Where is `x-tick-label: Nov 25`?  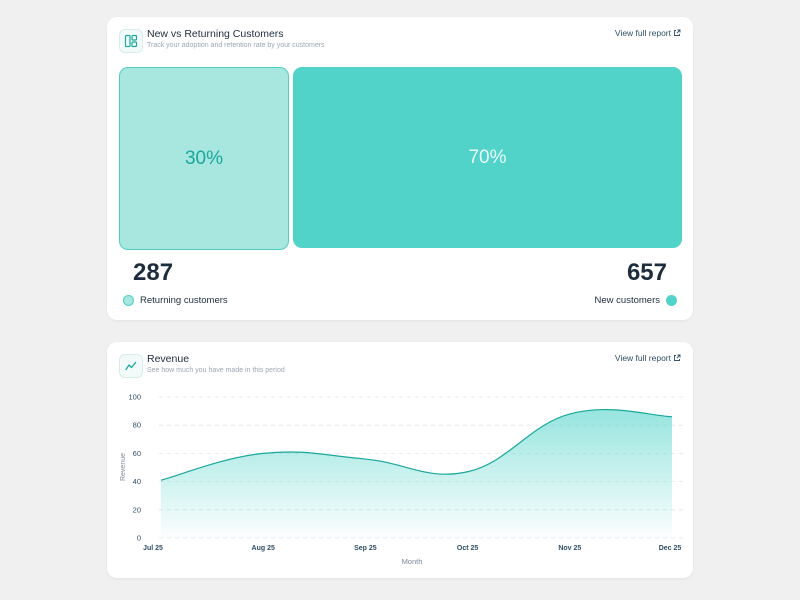
x-tick-label: Nov 25 is located at coordinates (569, 548).